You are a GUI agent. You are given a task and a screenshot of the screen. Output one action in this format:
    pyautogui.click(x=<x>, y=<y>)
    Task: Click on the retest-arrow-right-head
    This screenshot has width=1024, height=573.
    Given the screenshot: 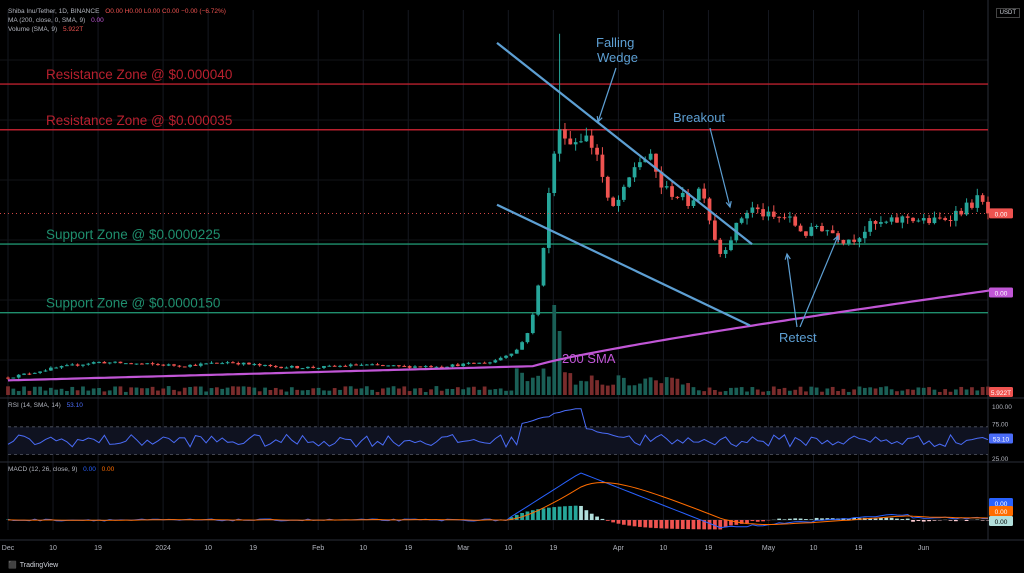 What is the action you would take?
    pyautogui.click(x=836, y=238)
    